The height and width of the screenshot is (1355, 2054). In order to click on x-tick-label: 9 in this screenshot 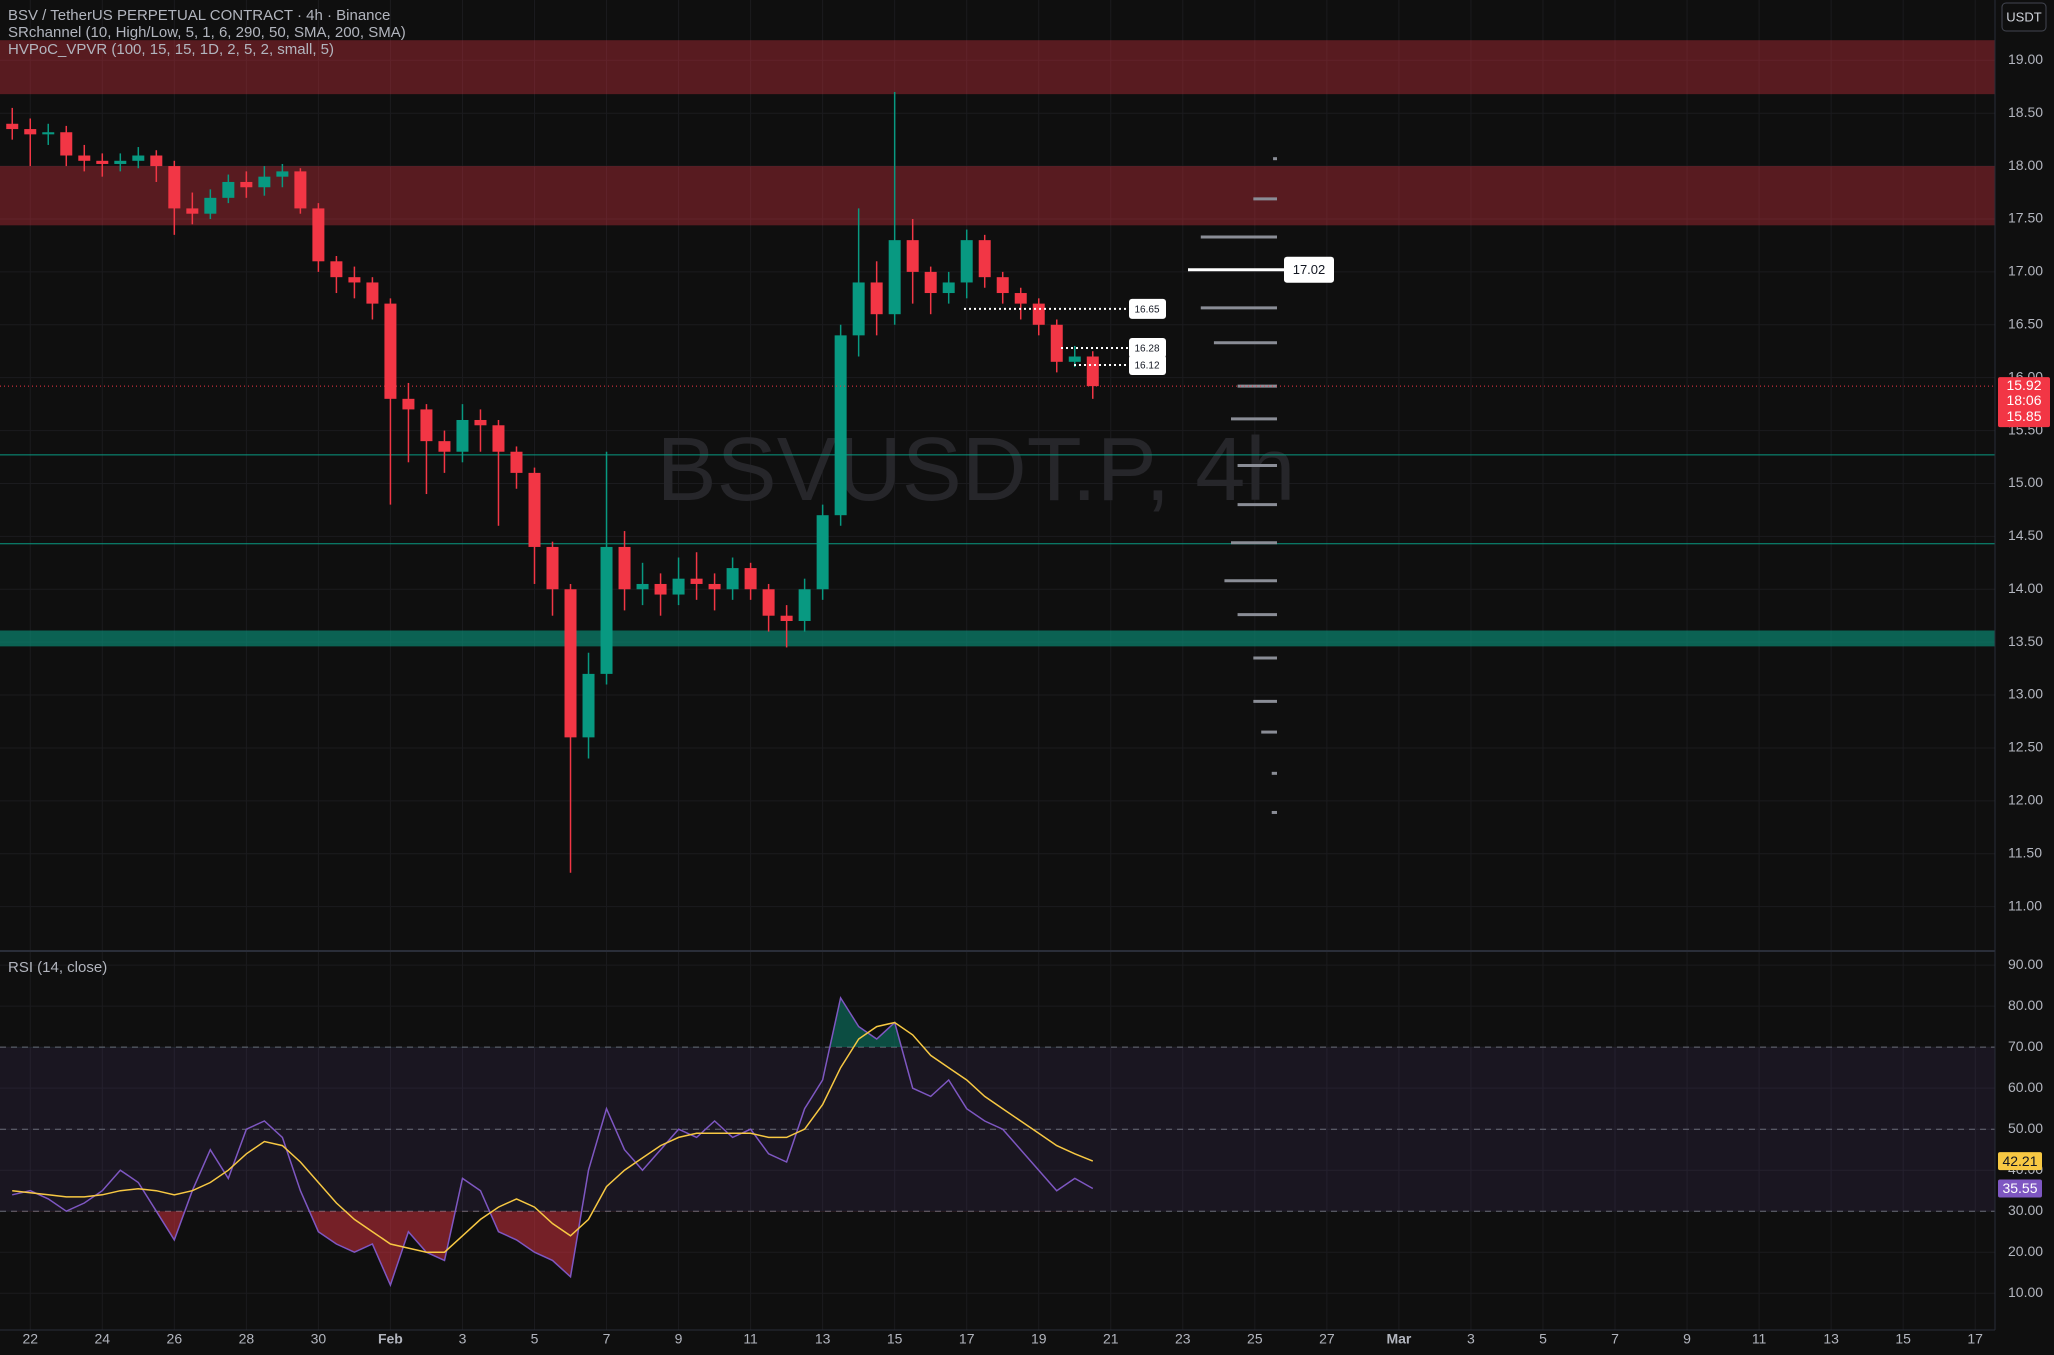, I will do `click(679, 1339)`.